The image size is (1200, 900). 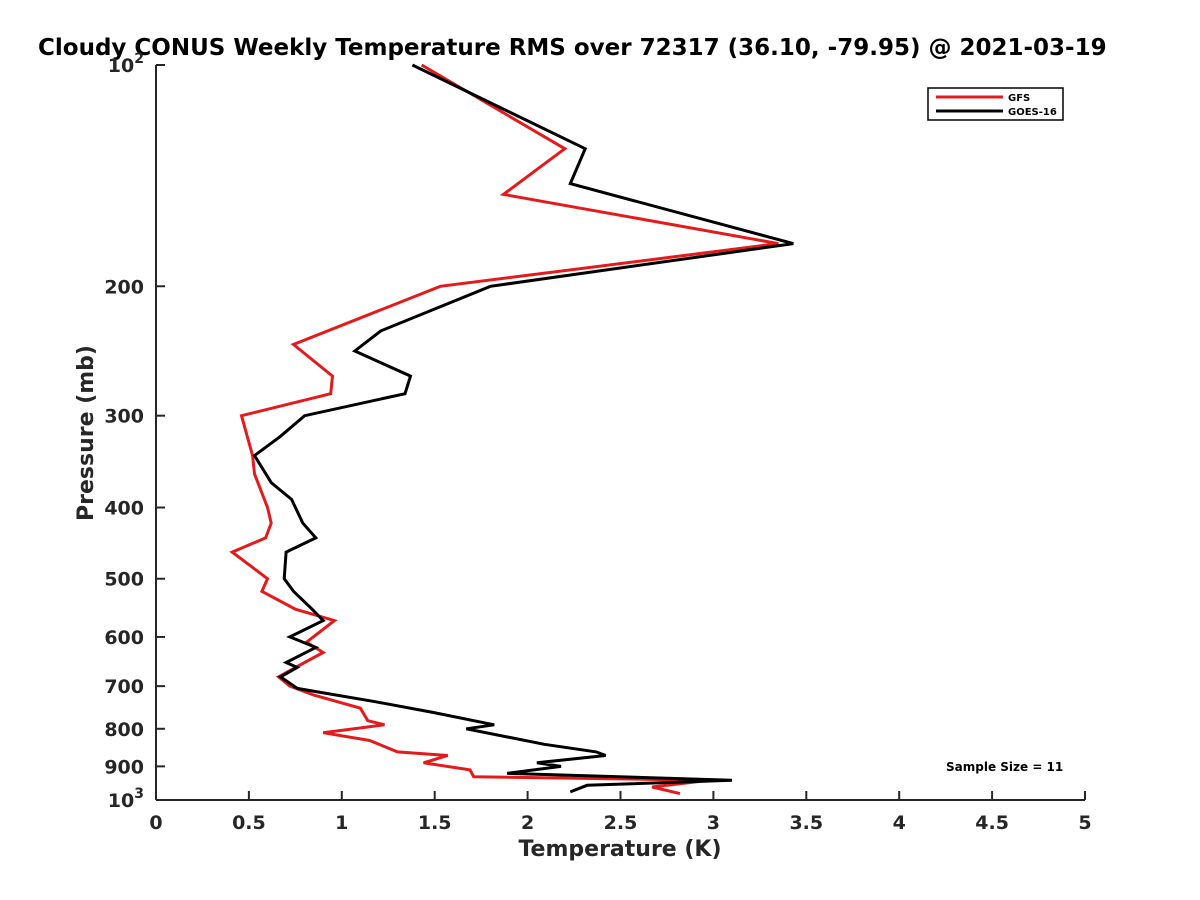 What do you see at coordinates (86, 433) in the screenshot?
I see `y-axis-label: Pressure (mb)` at bounding box center [86, 433].